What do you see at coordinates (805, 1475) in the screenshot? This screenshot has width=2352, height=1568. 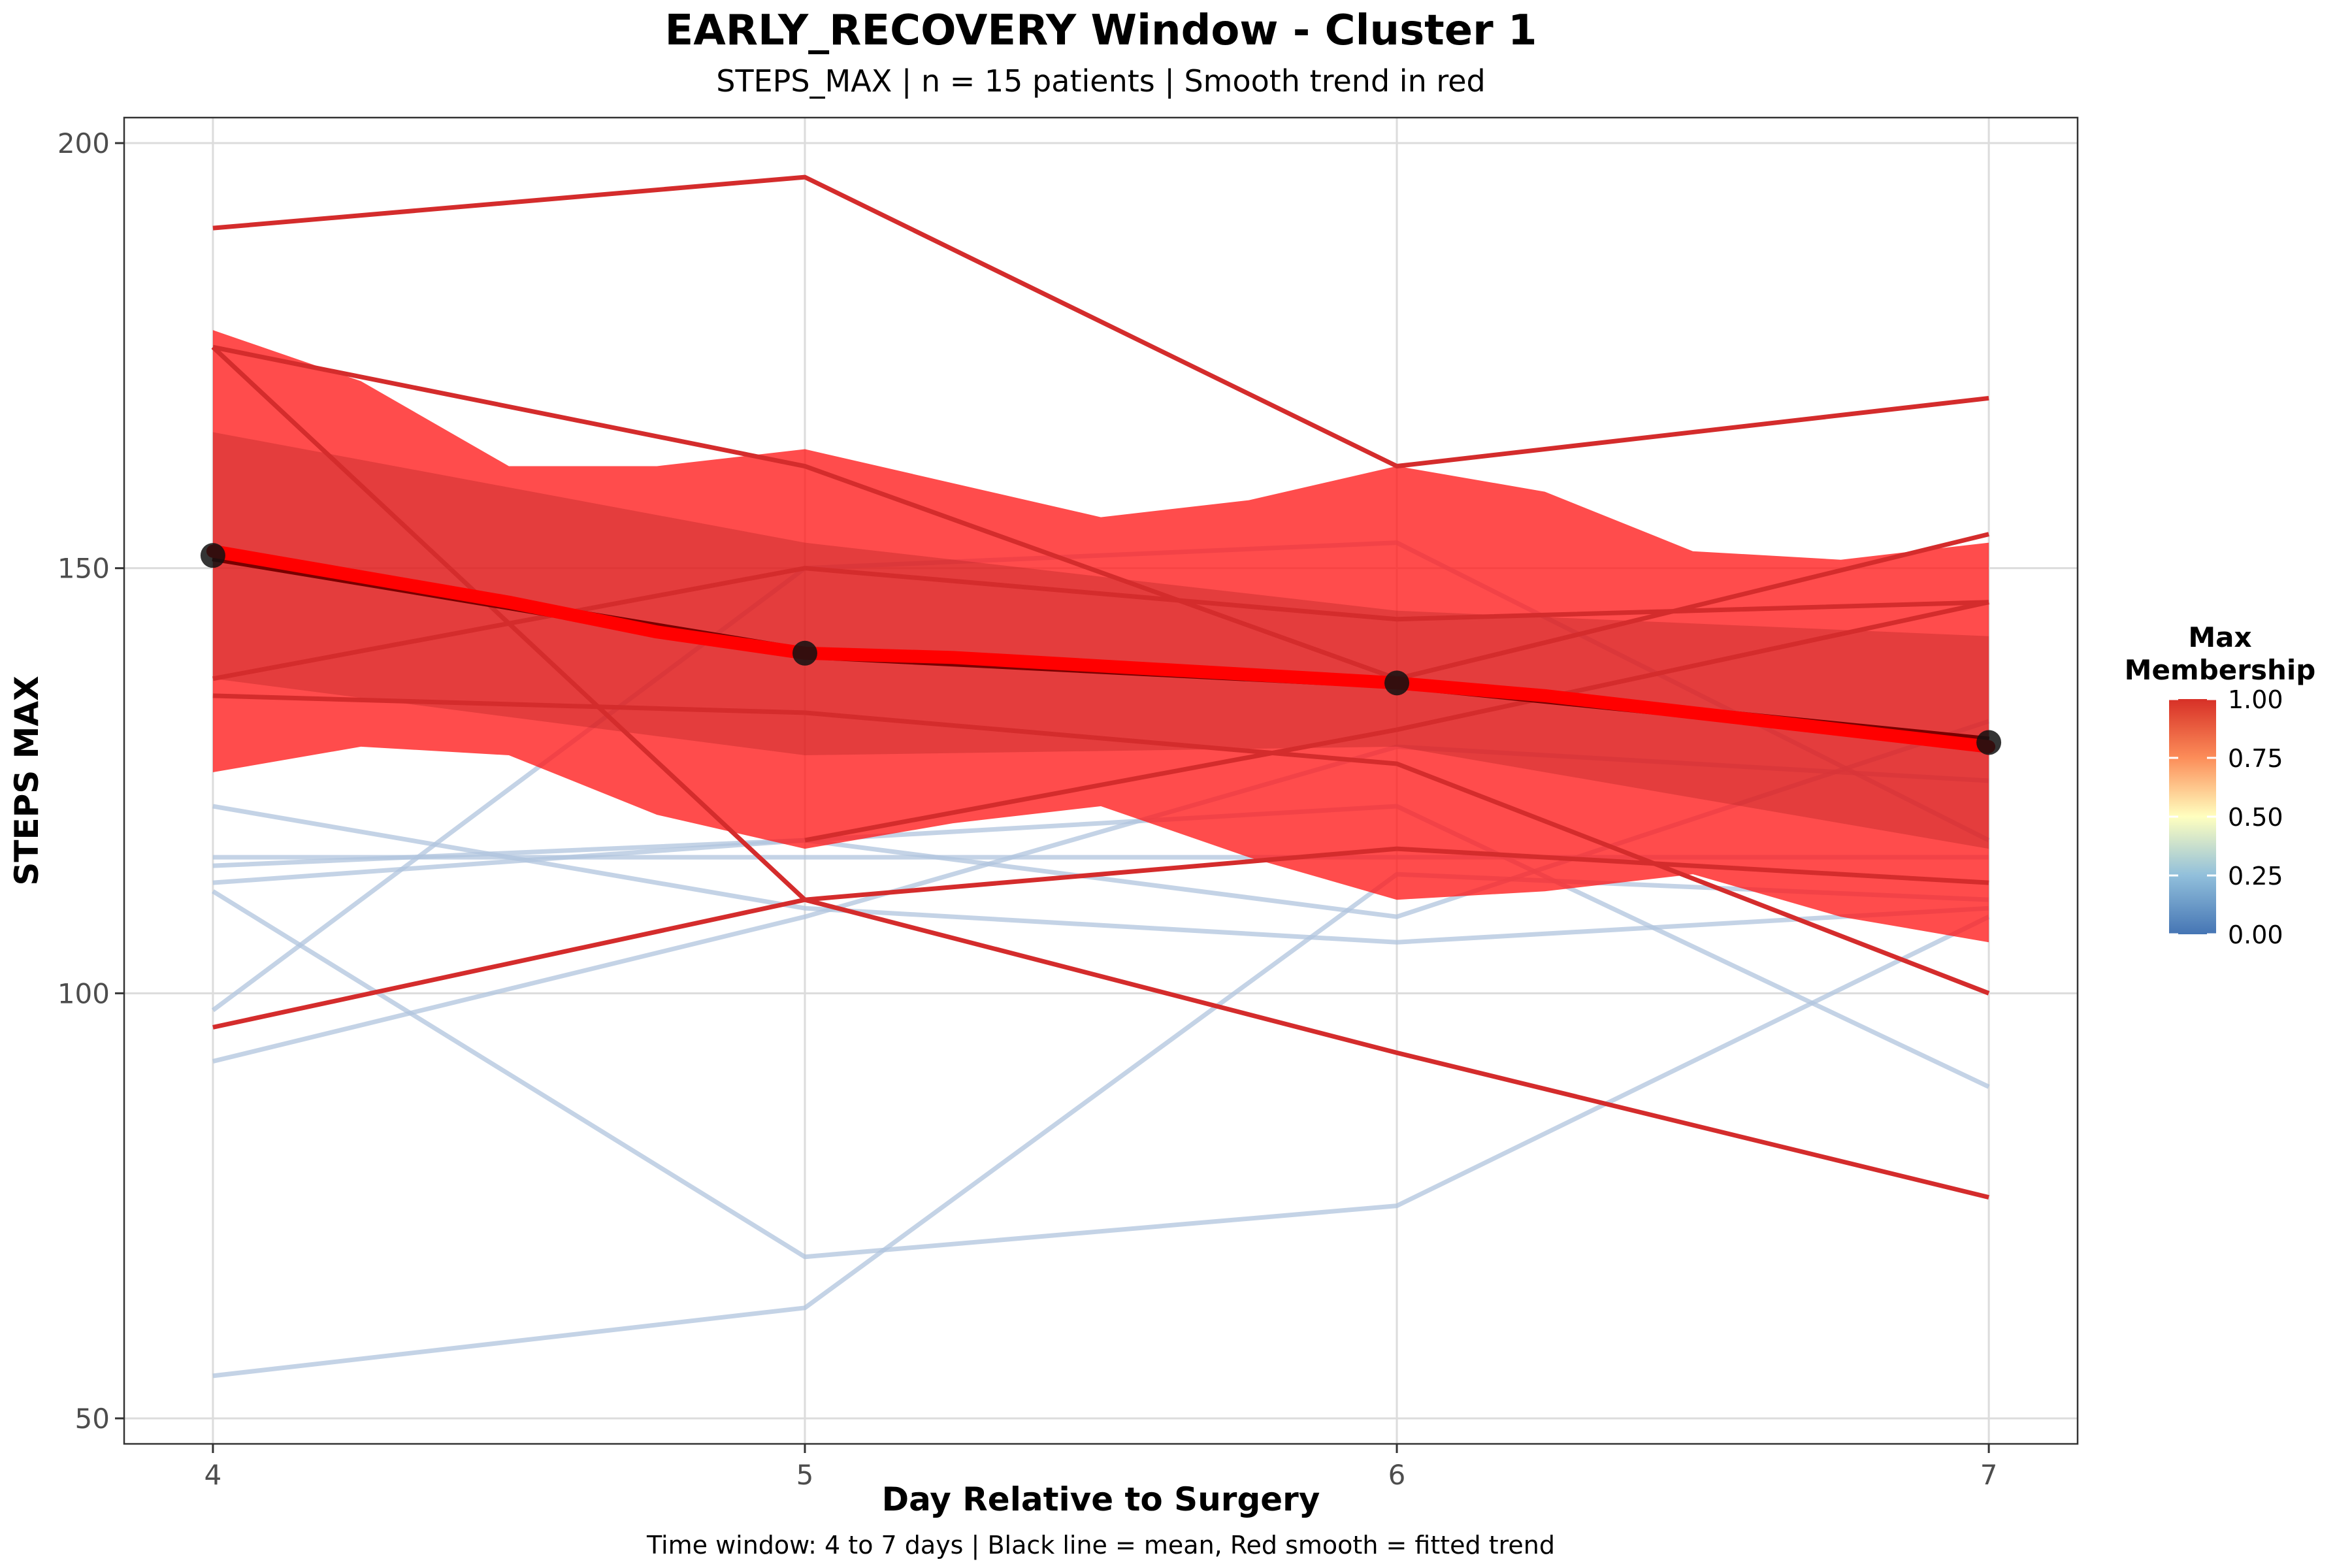 I see `x-tick-label: 5` at bounding box center [805, 1475].